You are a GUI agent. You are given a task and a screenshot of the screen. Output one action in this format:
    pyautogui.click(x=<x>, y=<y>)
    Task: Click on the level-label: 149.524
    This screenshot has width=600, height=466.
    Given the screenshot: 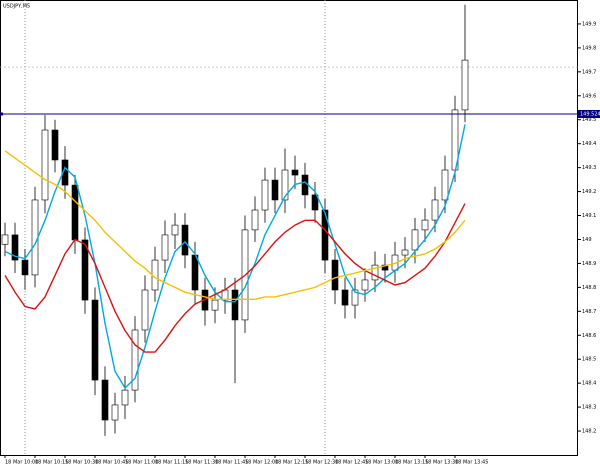 What is the action you would take?
    pyautogui.click(x=590, y=114)
    